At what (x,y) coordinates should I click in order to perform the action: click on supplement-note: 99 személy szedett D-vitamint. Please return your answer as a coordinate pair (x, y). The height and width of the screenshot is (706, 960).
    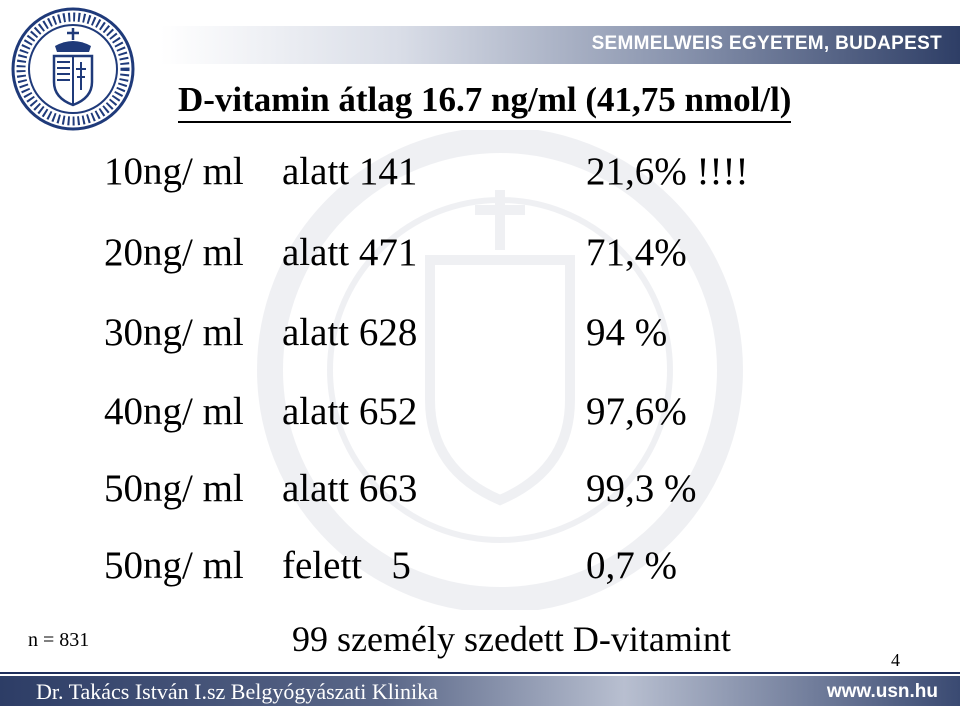
    Looking at the image, I should click on (511, 639).